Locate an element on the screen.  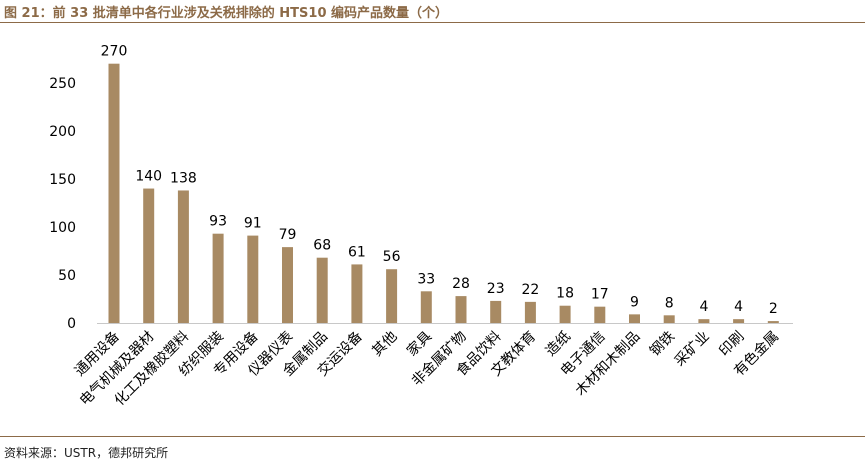
data-label: 22 is located at coordinates (530, 290).